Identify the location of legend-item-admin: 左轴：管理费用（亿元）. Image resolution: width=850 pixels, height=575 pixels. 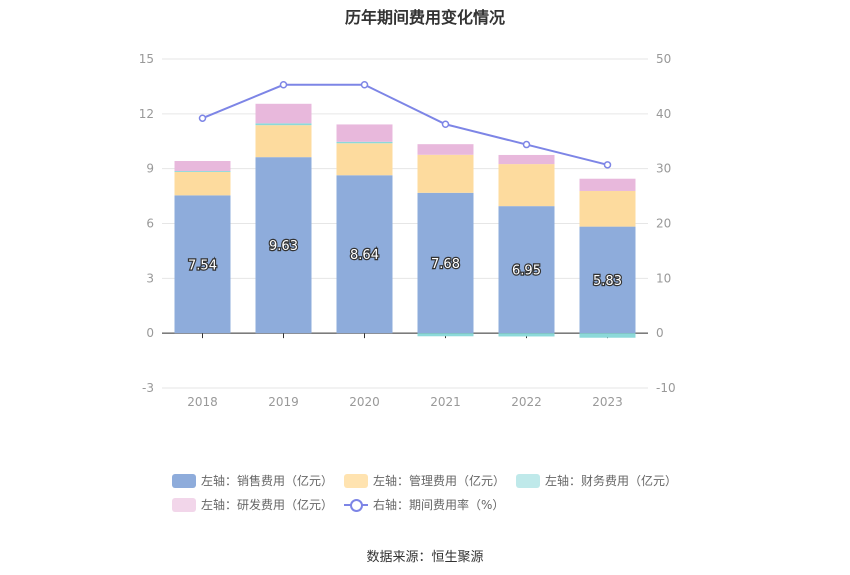
(424, 480).